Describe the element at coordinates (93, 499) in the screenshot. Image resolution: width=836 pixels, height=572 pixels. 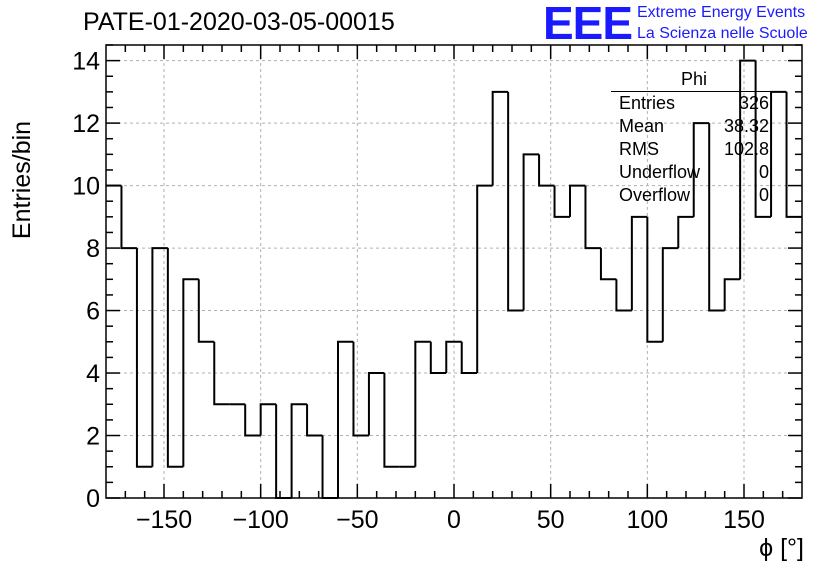
I see `y-tick-label: 0` at that location.